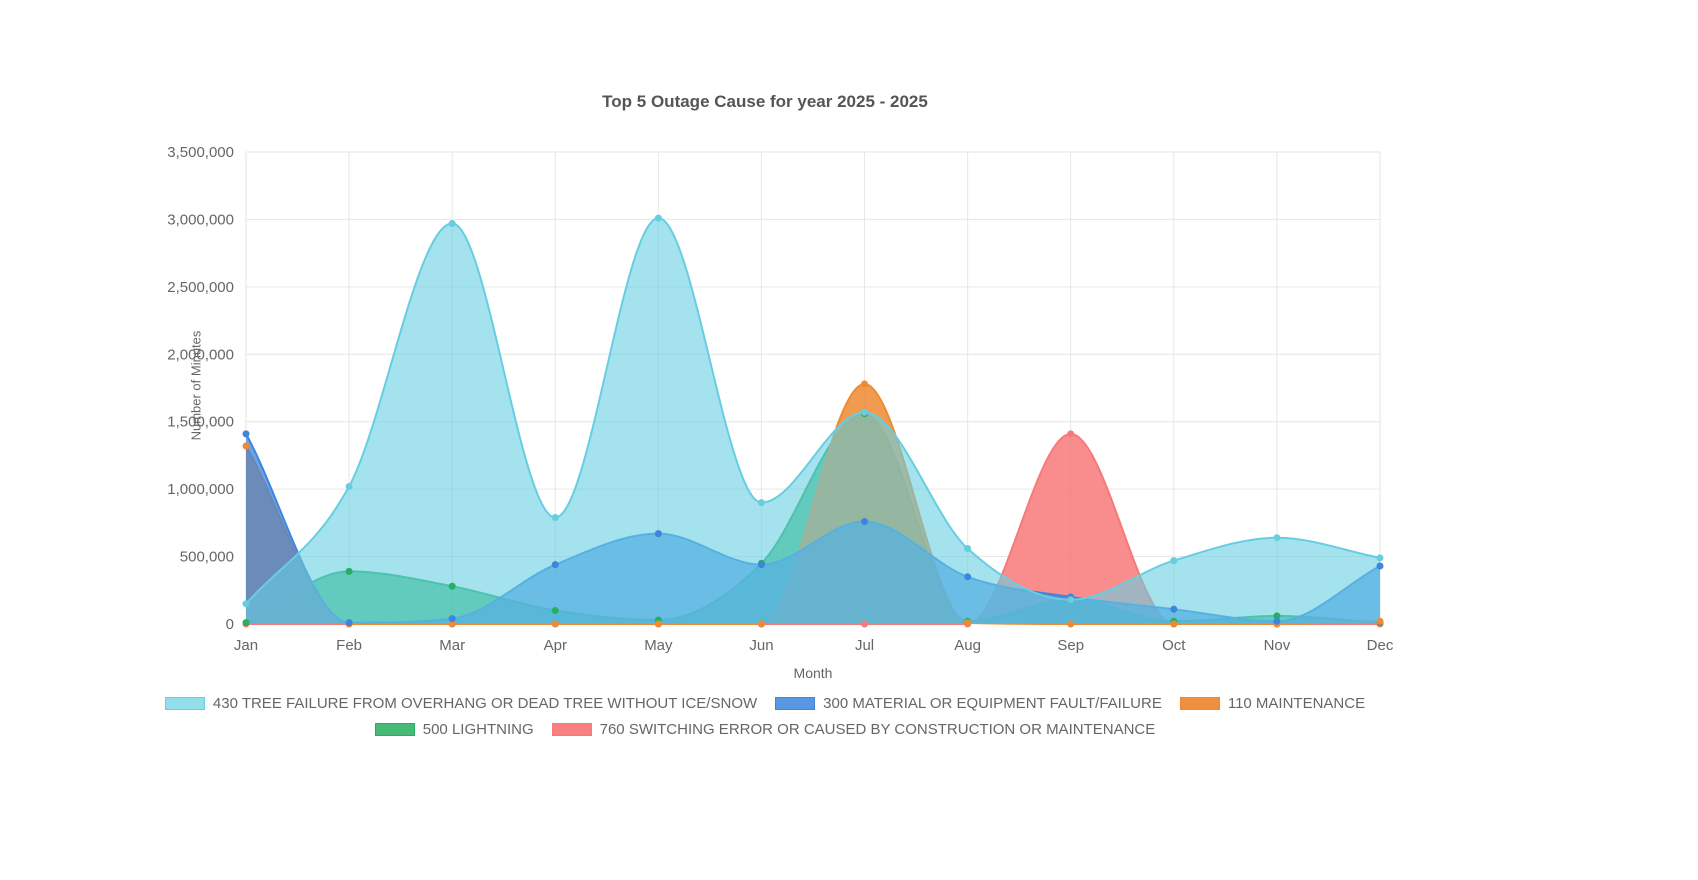 The image size is (1698, 880). What do you see at coordinates (1070, 645) in the screenshot?
I see `x-tick-label: Sep` at bounding box center [1070, 645].